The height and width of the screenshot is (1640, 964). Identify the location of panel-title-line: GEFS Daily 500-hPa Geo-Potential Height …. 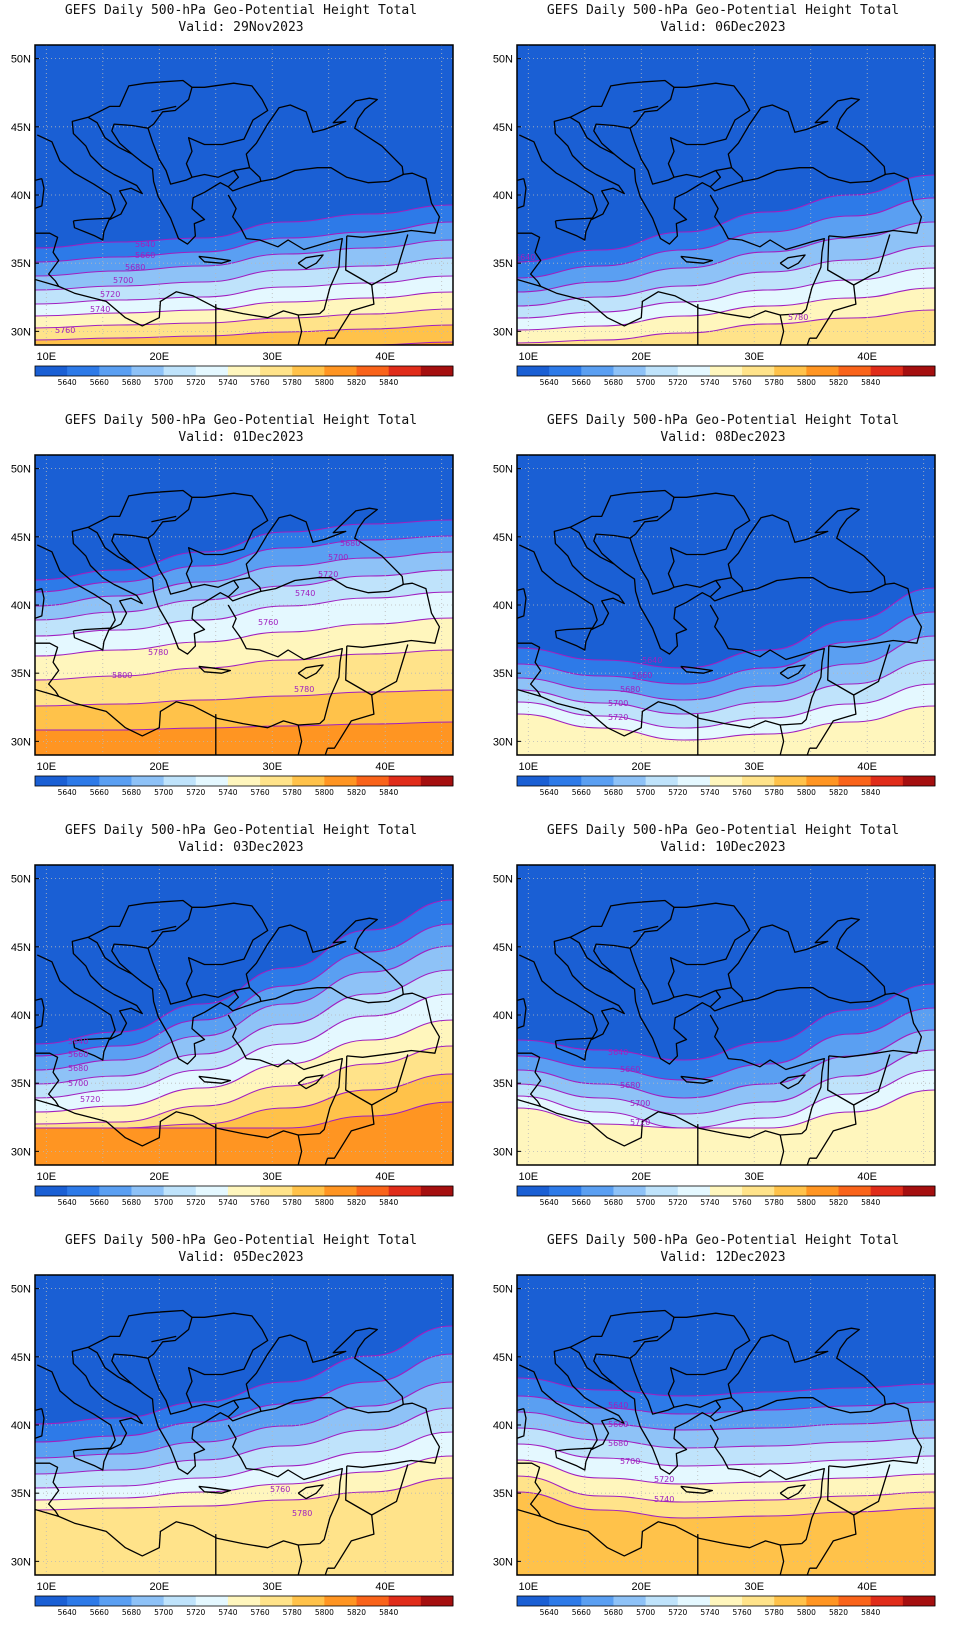
(241, 420).